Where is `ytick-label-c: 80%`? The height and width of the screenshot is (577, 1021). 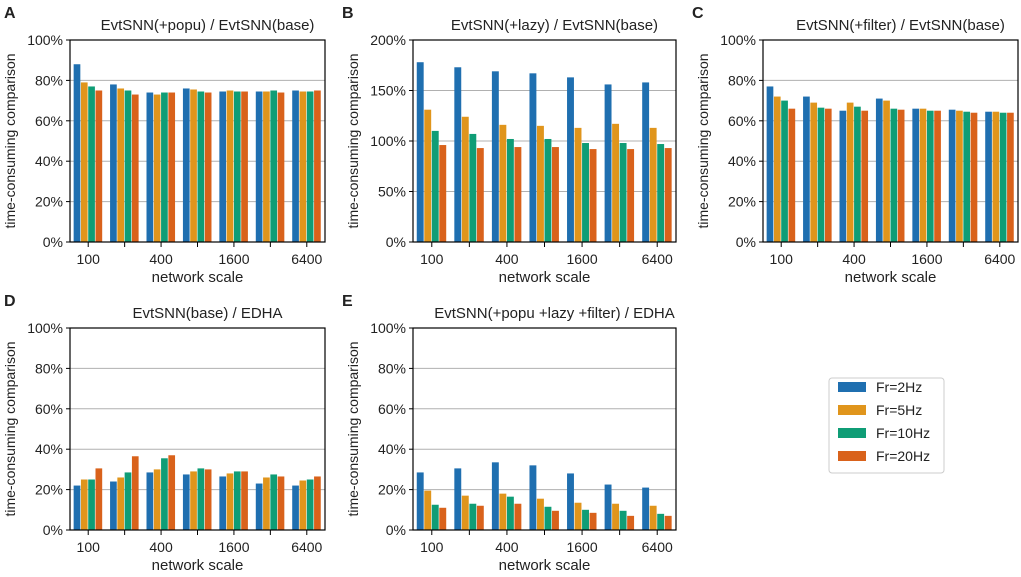 ytick-label-c: 80% is located at coordinates (742, 80).